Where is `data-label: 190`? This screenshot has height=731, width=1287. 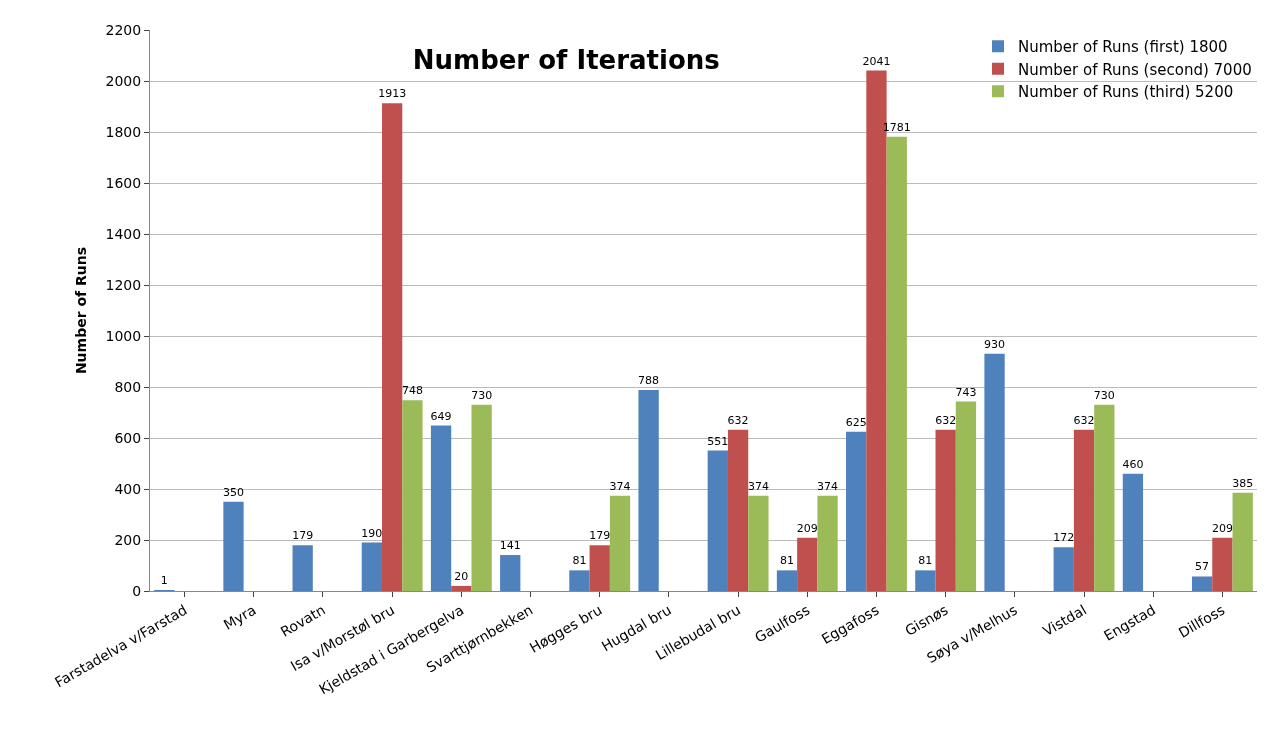
data-label: 190 is located at coordinates (372, 533).